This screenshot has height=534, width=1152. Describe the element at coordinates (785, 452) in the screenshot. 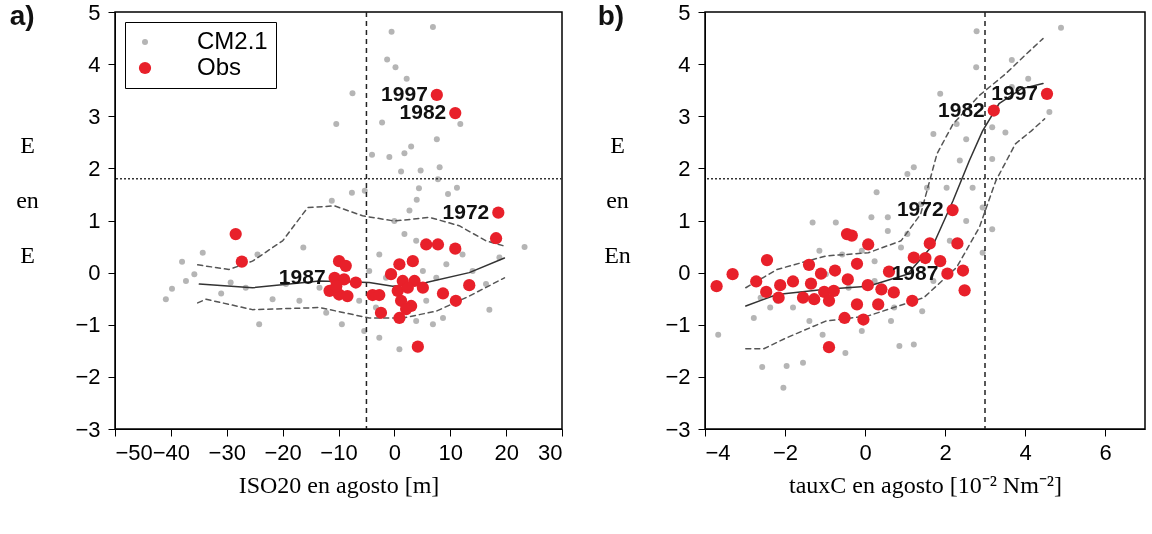

I see `x-tick-label: −2` at that location.